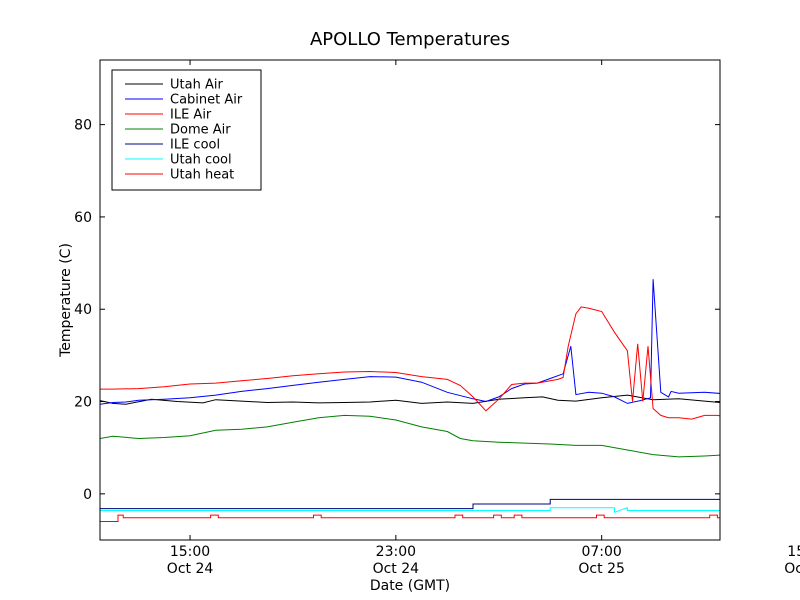 The width and height of the screenshot is (800, 600). What do you see at coordinates (206, 100) in the screenshot?
I see `legend-label-cabinet-air: Cabinet Air` at bounding box center [206, 100].